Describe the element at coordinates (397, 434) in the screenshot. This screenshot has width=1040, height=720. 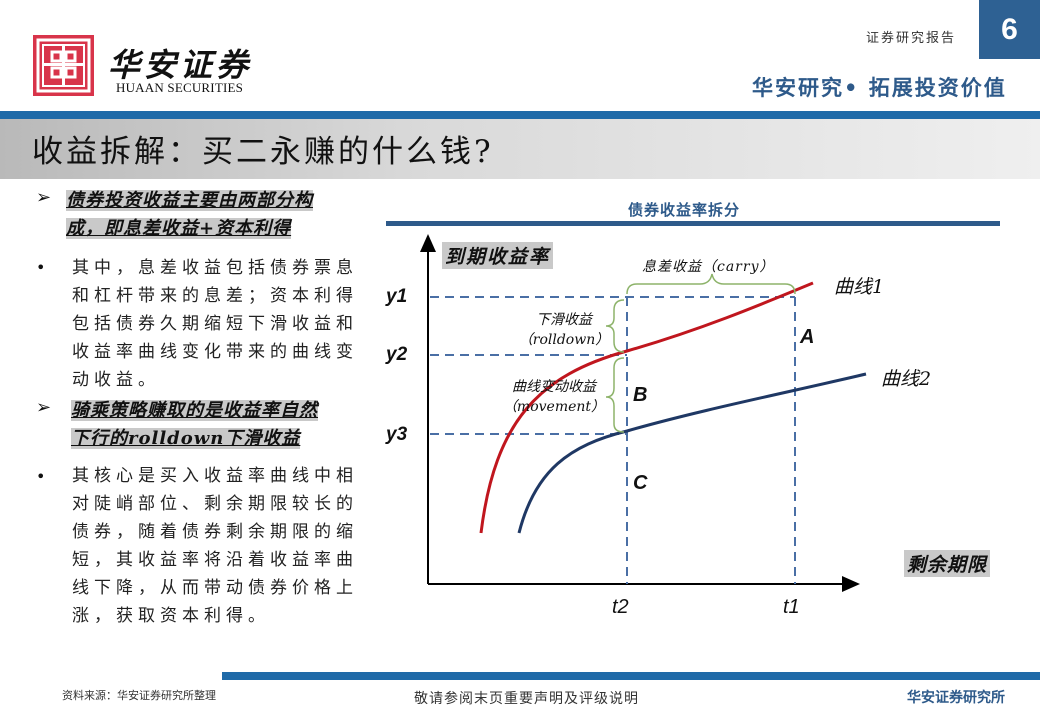
I see `y-tick-y3: y3` at that location.